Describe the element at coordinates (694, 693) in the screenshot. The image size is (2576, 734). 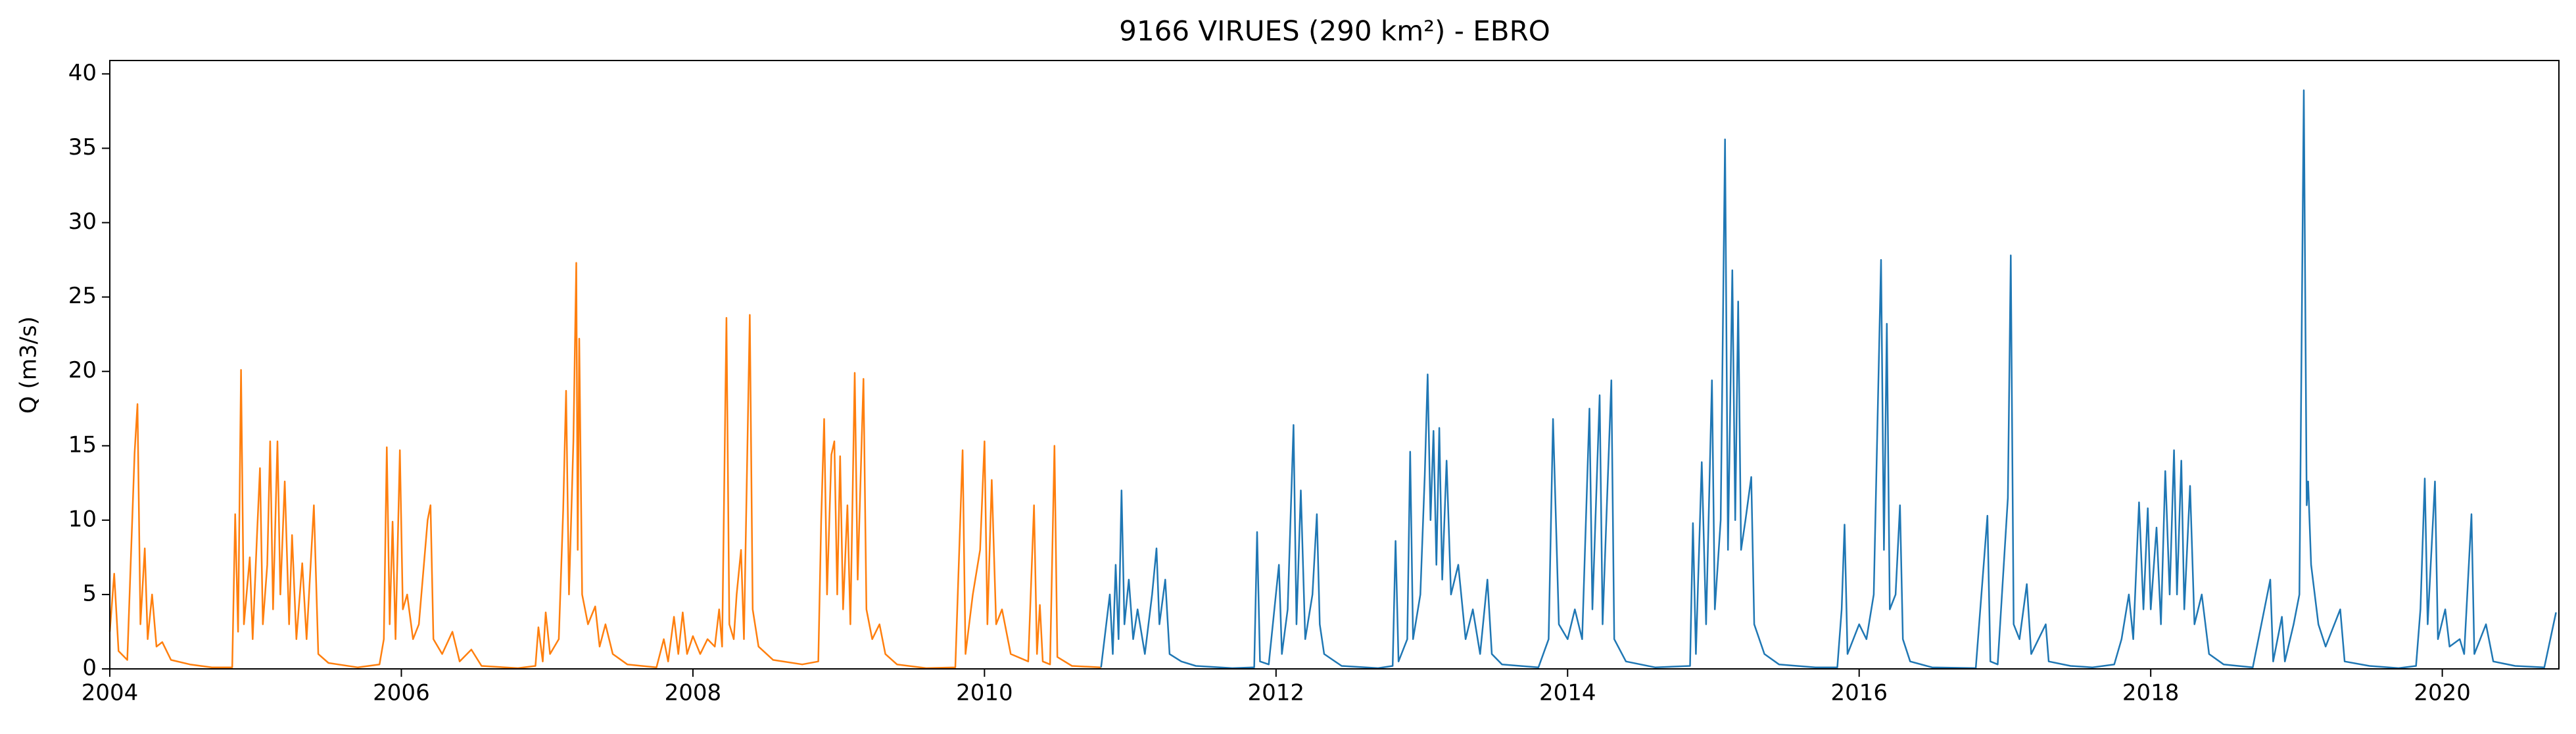
I see `x-tick-label: 2008` at that location.